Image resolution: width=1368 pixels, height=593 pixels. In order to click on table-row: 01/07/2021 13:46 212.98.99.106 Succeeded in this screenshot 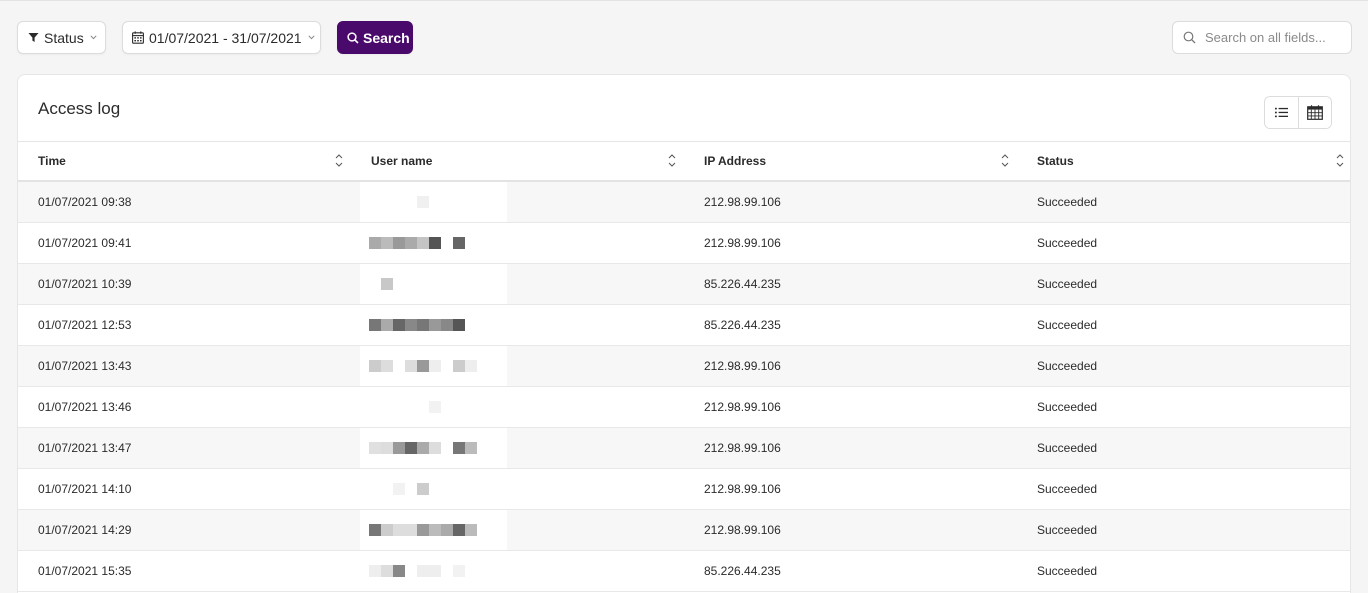, I will do `click(684, 407)`.